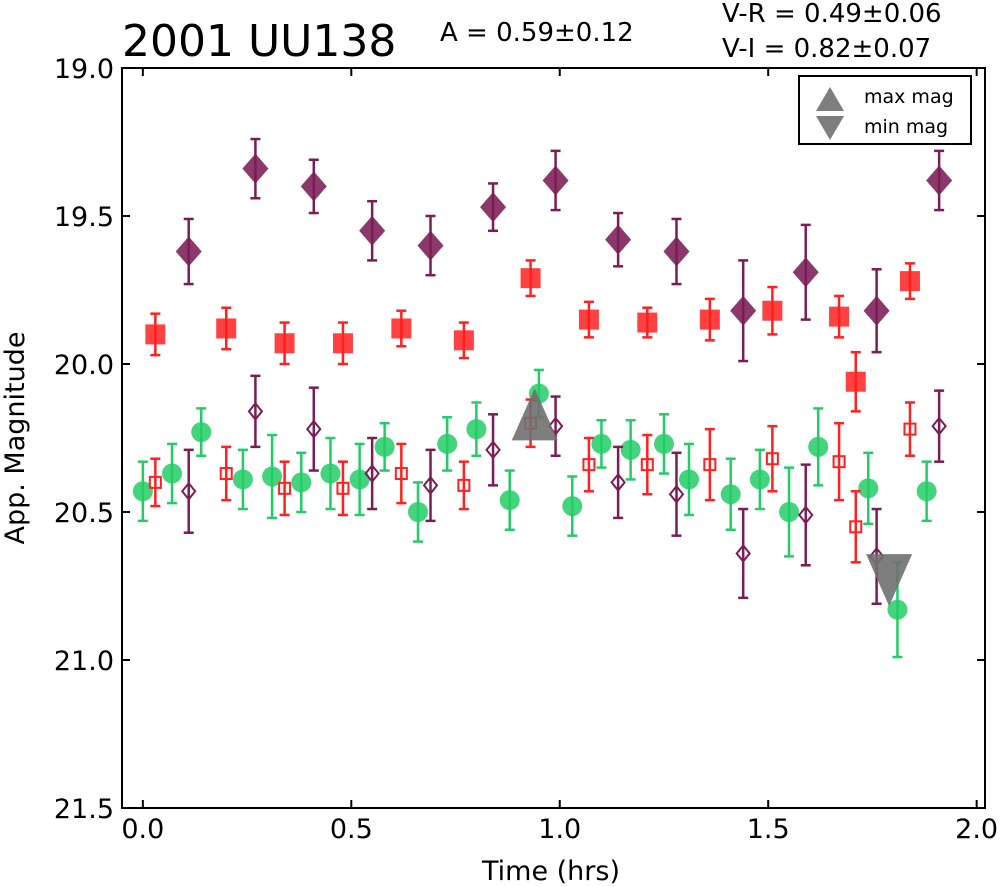 Image resolution: width=1000 pixels, height=887 pixels. I want to click on x-tick-label: 0.0, so click(142, 829).